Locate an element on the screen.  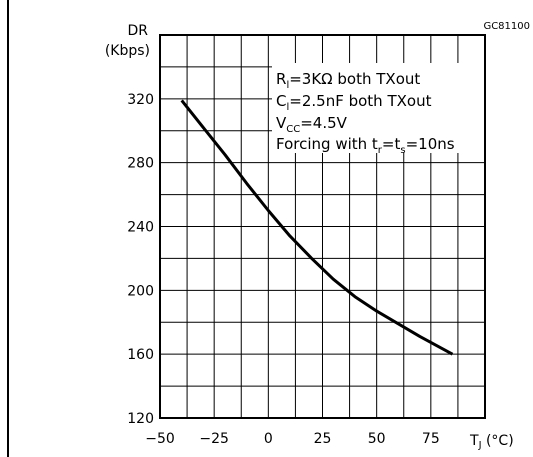
x-axis-title: TJ (°C) is located at coordinates (491, 442).